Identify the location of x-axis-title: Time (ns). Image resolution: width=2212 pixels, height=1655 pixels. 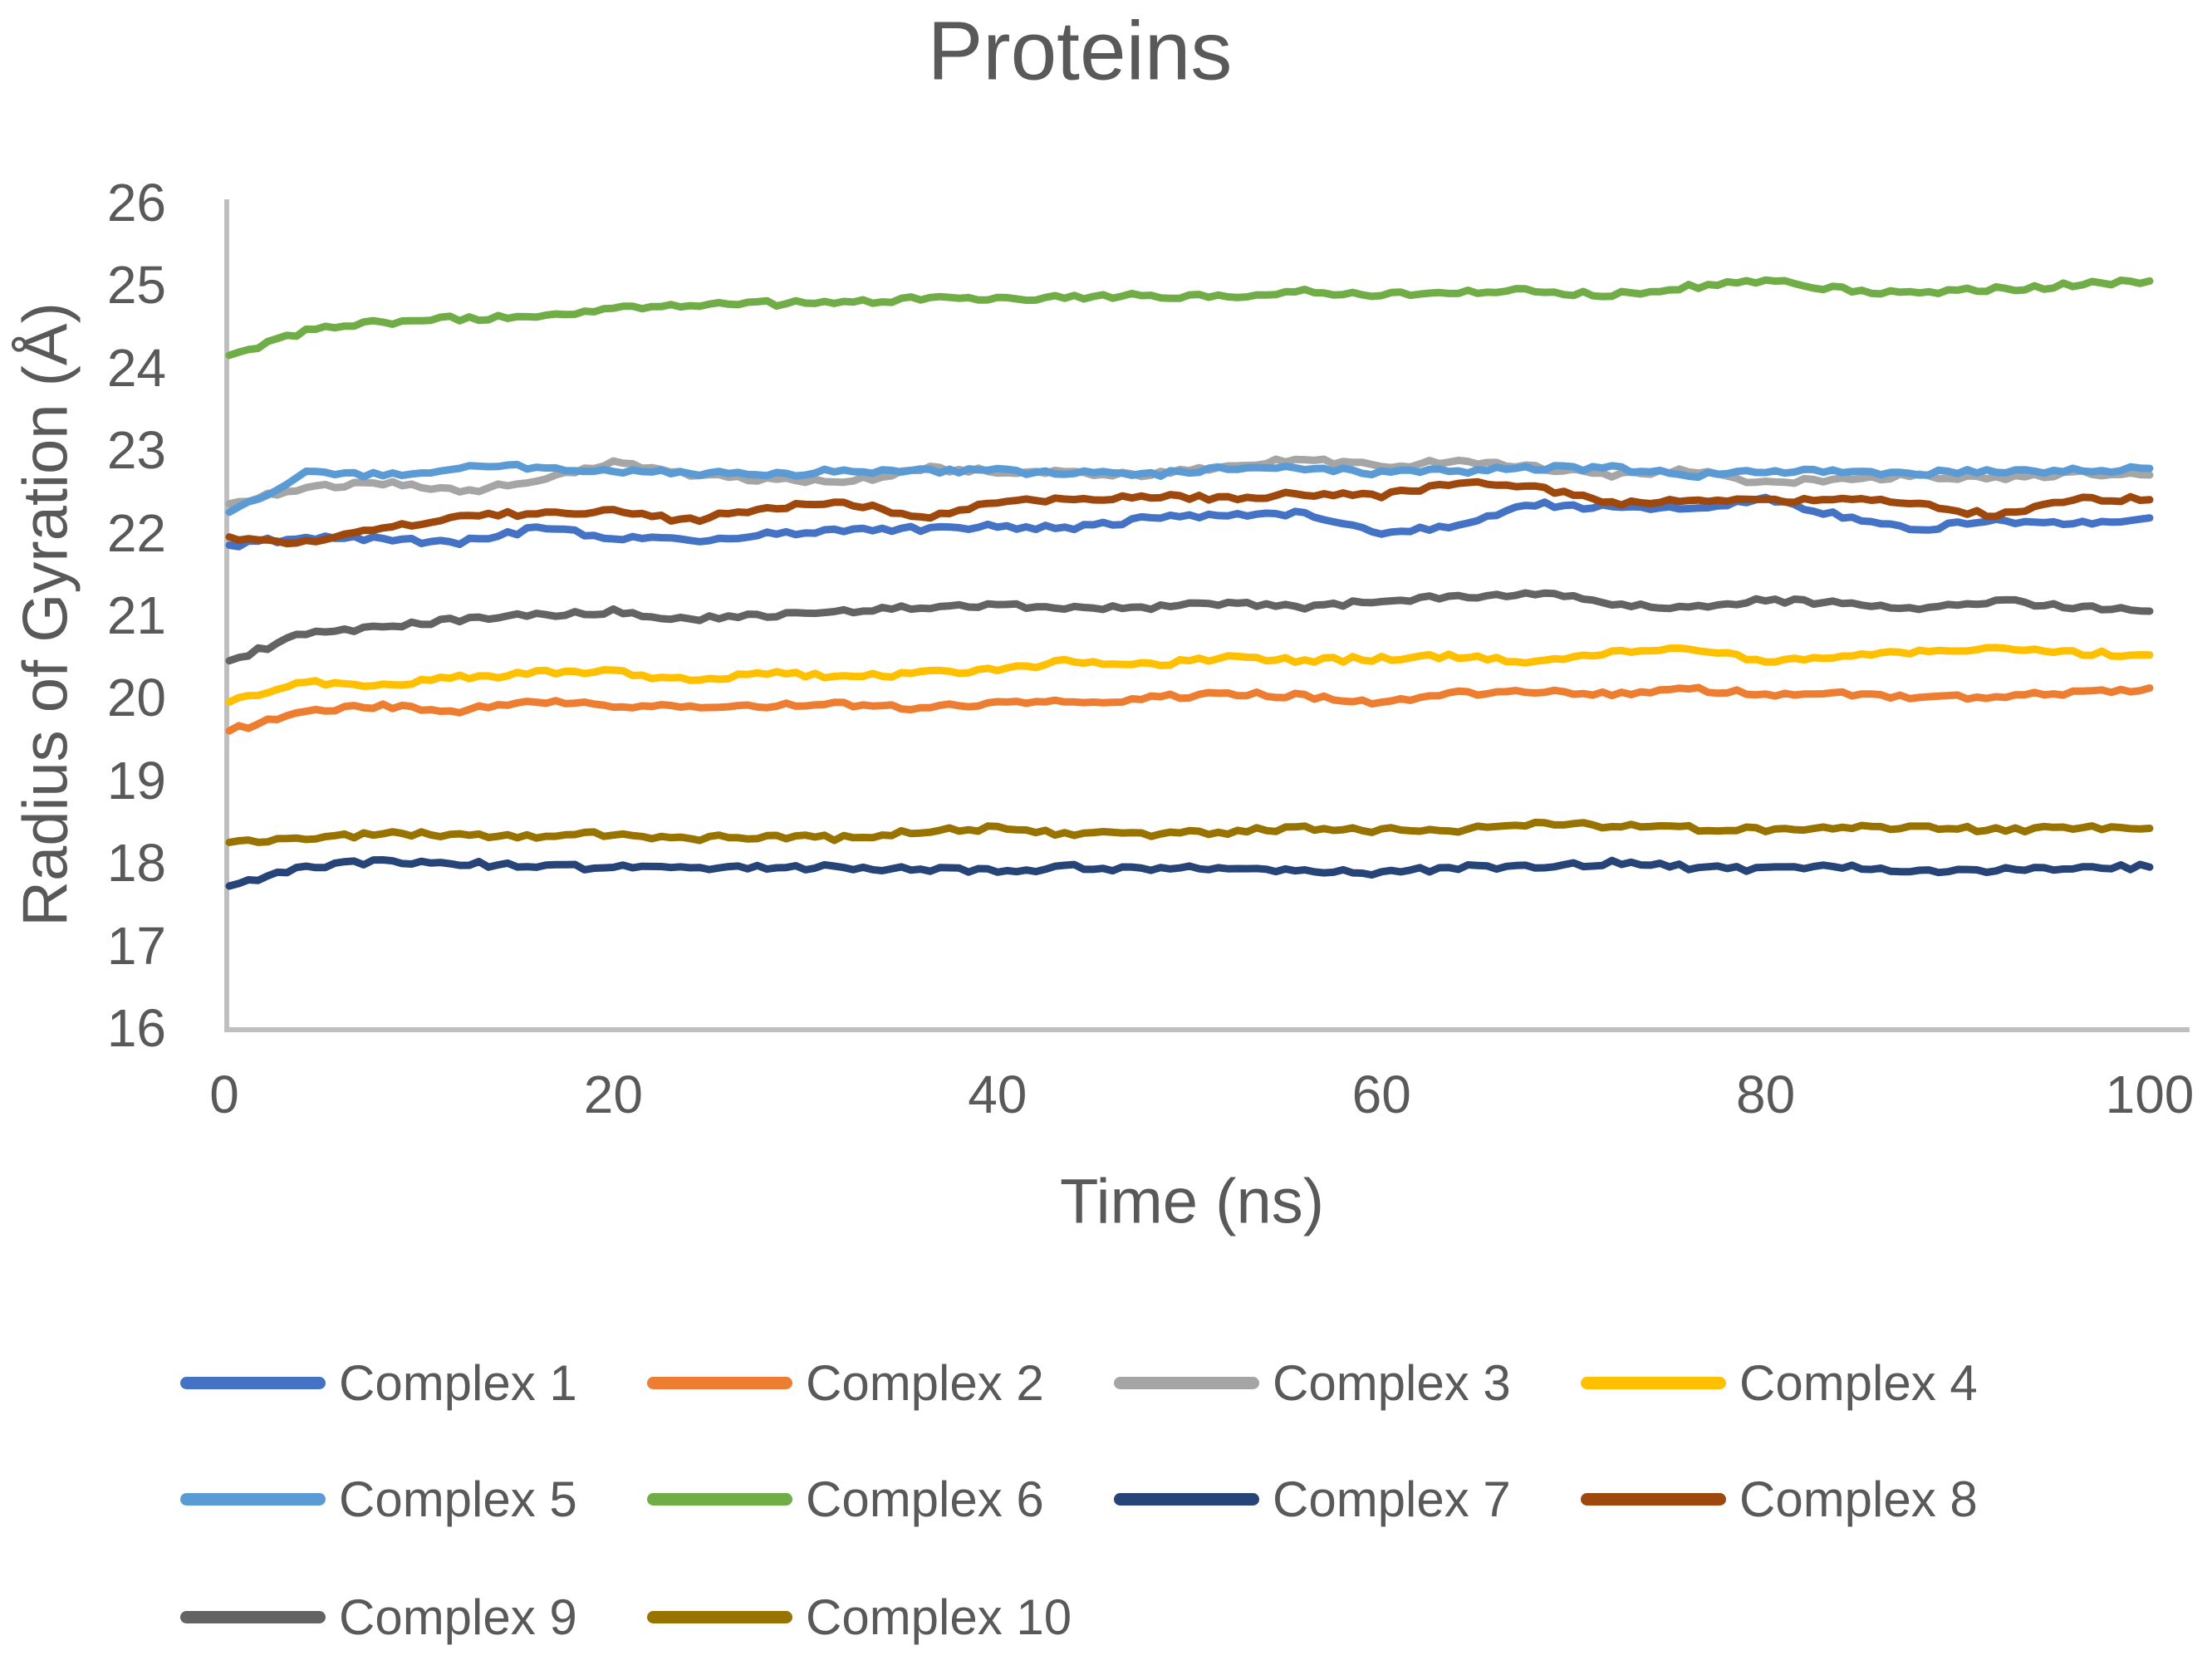
(1192, 1201).